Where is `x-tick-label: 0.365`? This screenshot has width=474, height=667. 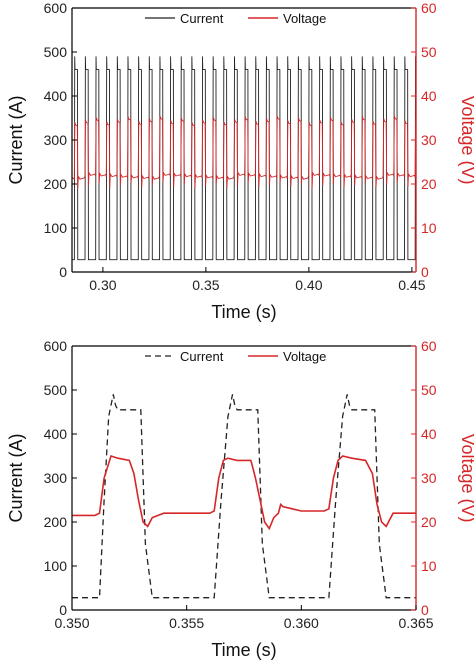 x-tick-label: 0.365 is located at coordinates (415, 623).